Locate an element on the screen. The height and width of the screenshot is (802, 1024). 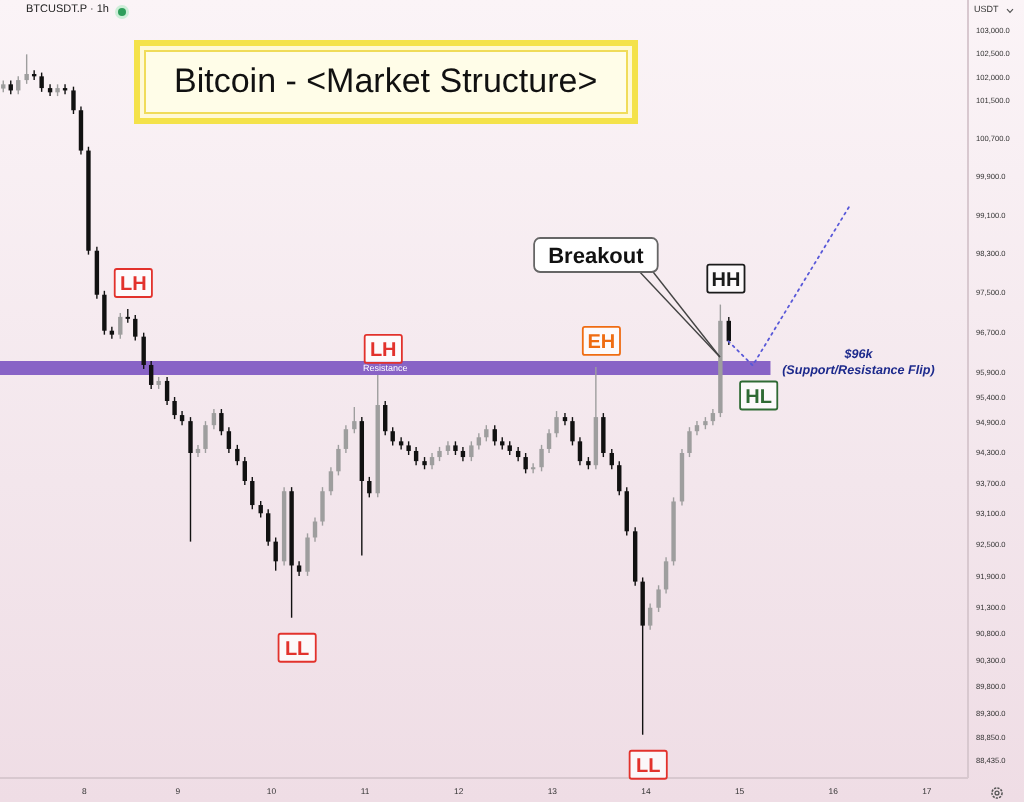
annotation: HL is located at coordinates (759, 397).